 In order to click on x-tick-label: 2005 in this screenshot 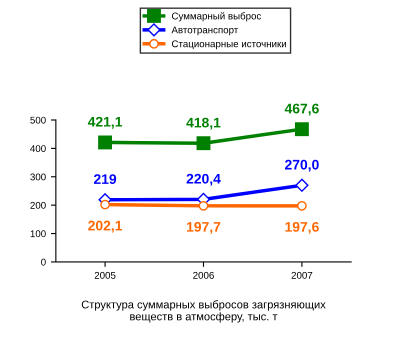, I will do `click(105, 275)`.